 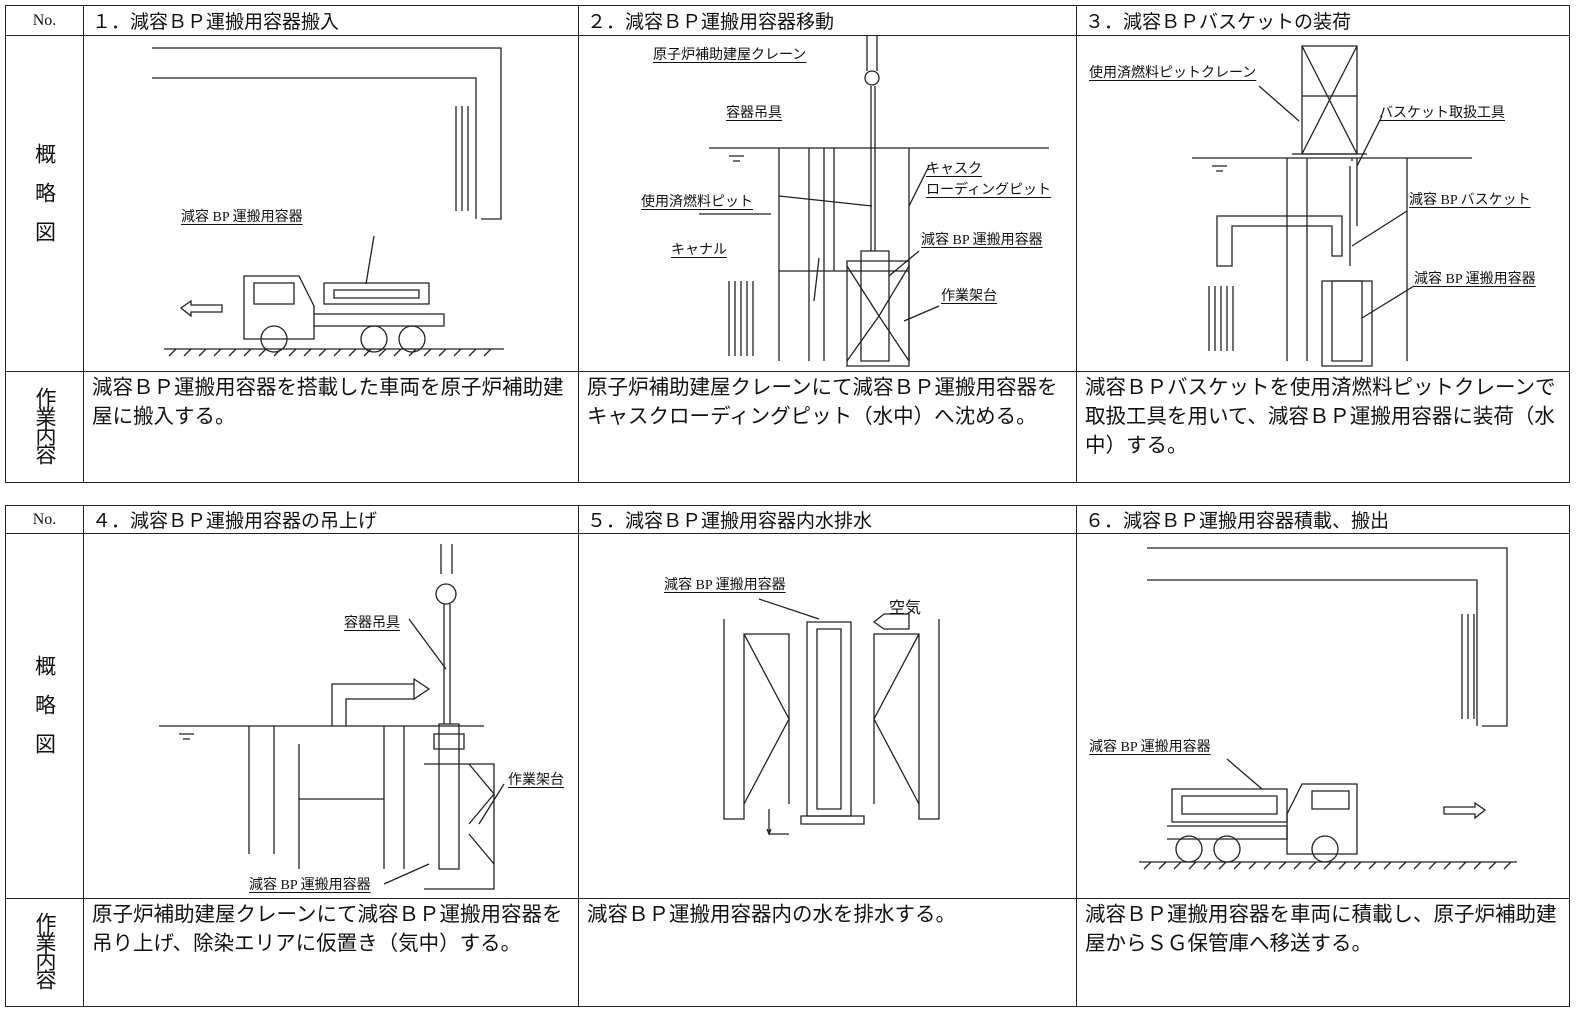 I want to click on step-title: １．減容ＢＰ運搬用容器搬入, so click(x=331, y=20).